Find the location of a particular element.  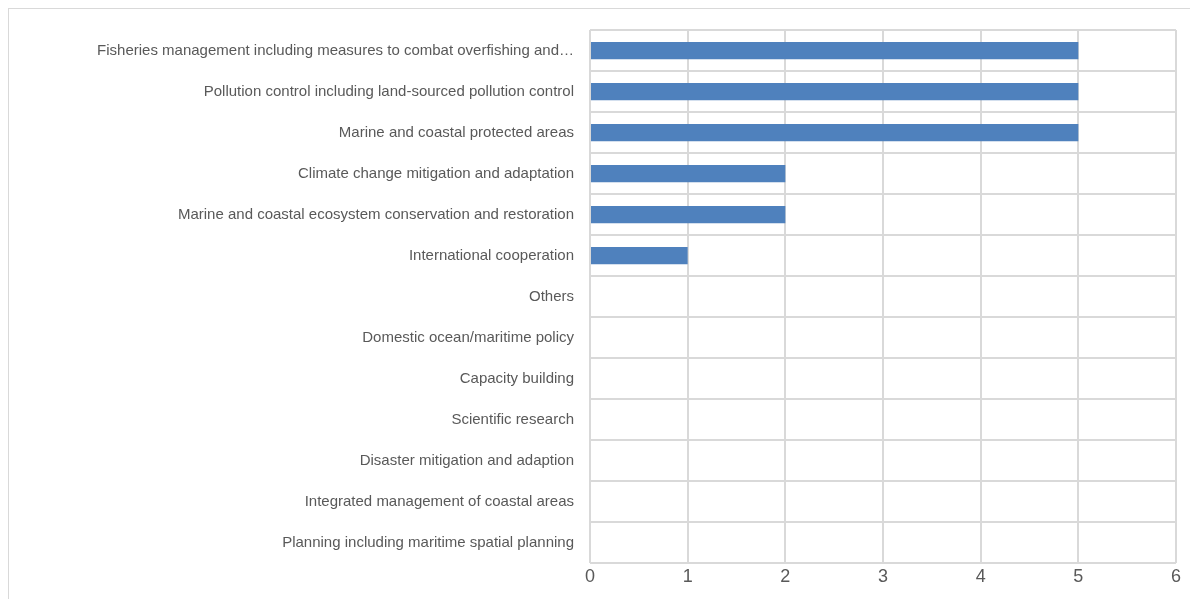

y-tick-label: Domestic ocean/maritime policy is located at coordinates (468, 336).